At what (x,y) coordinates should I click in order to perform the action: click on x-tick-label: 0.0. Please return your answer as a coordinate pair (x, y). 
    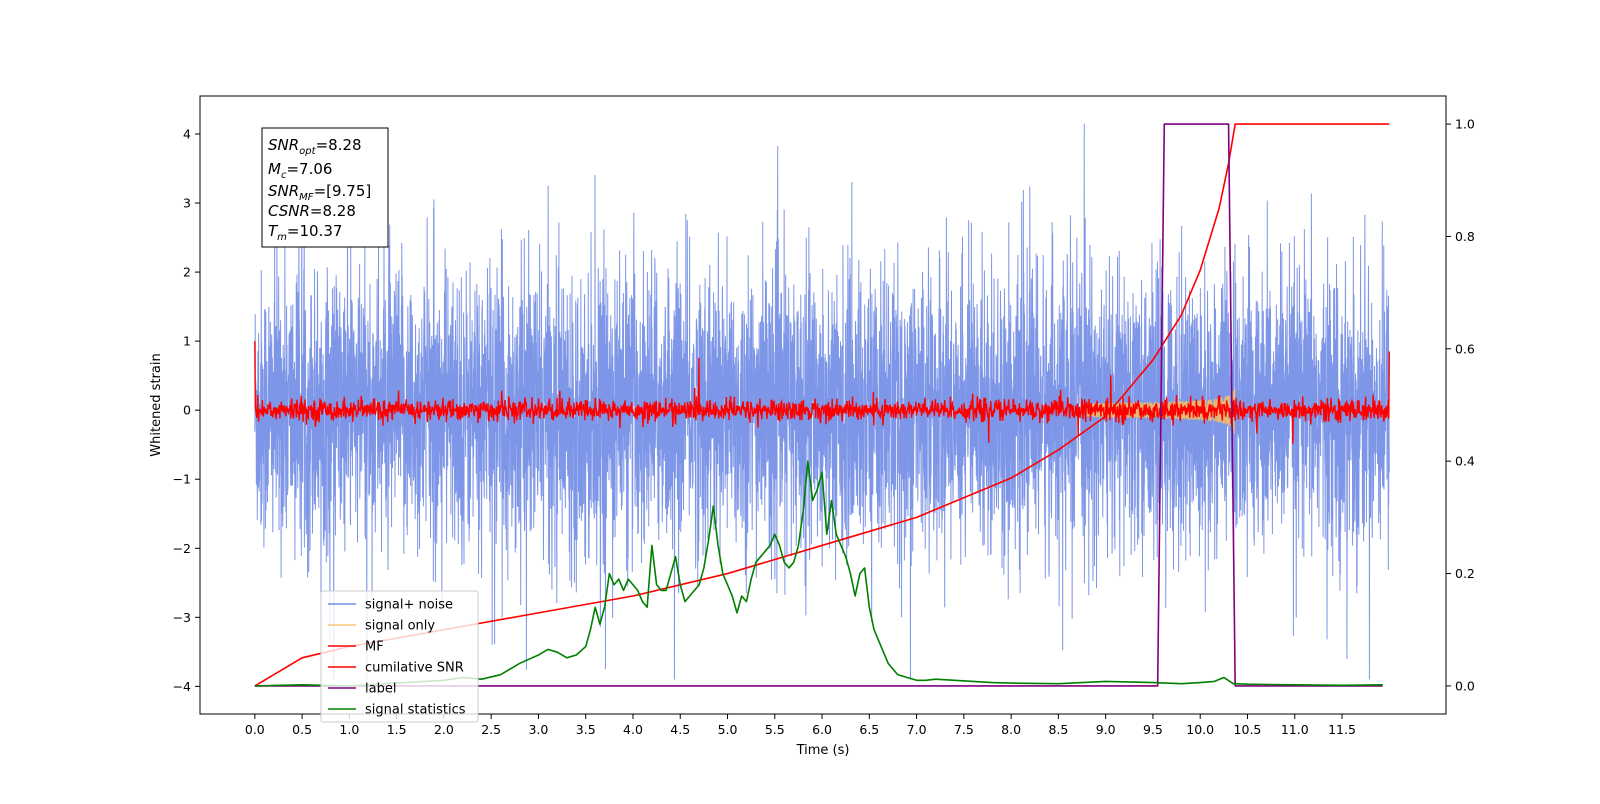
    Looking at the image, I should click on (255, 729).